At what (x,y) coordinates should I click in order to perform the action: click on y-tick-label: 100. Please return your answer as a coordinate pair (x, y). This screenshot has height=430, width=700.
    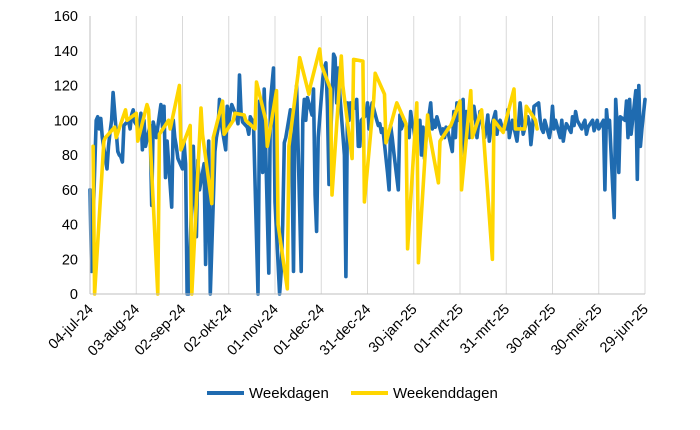
    Looking at the image, I should click on (66, 121).